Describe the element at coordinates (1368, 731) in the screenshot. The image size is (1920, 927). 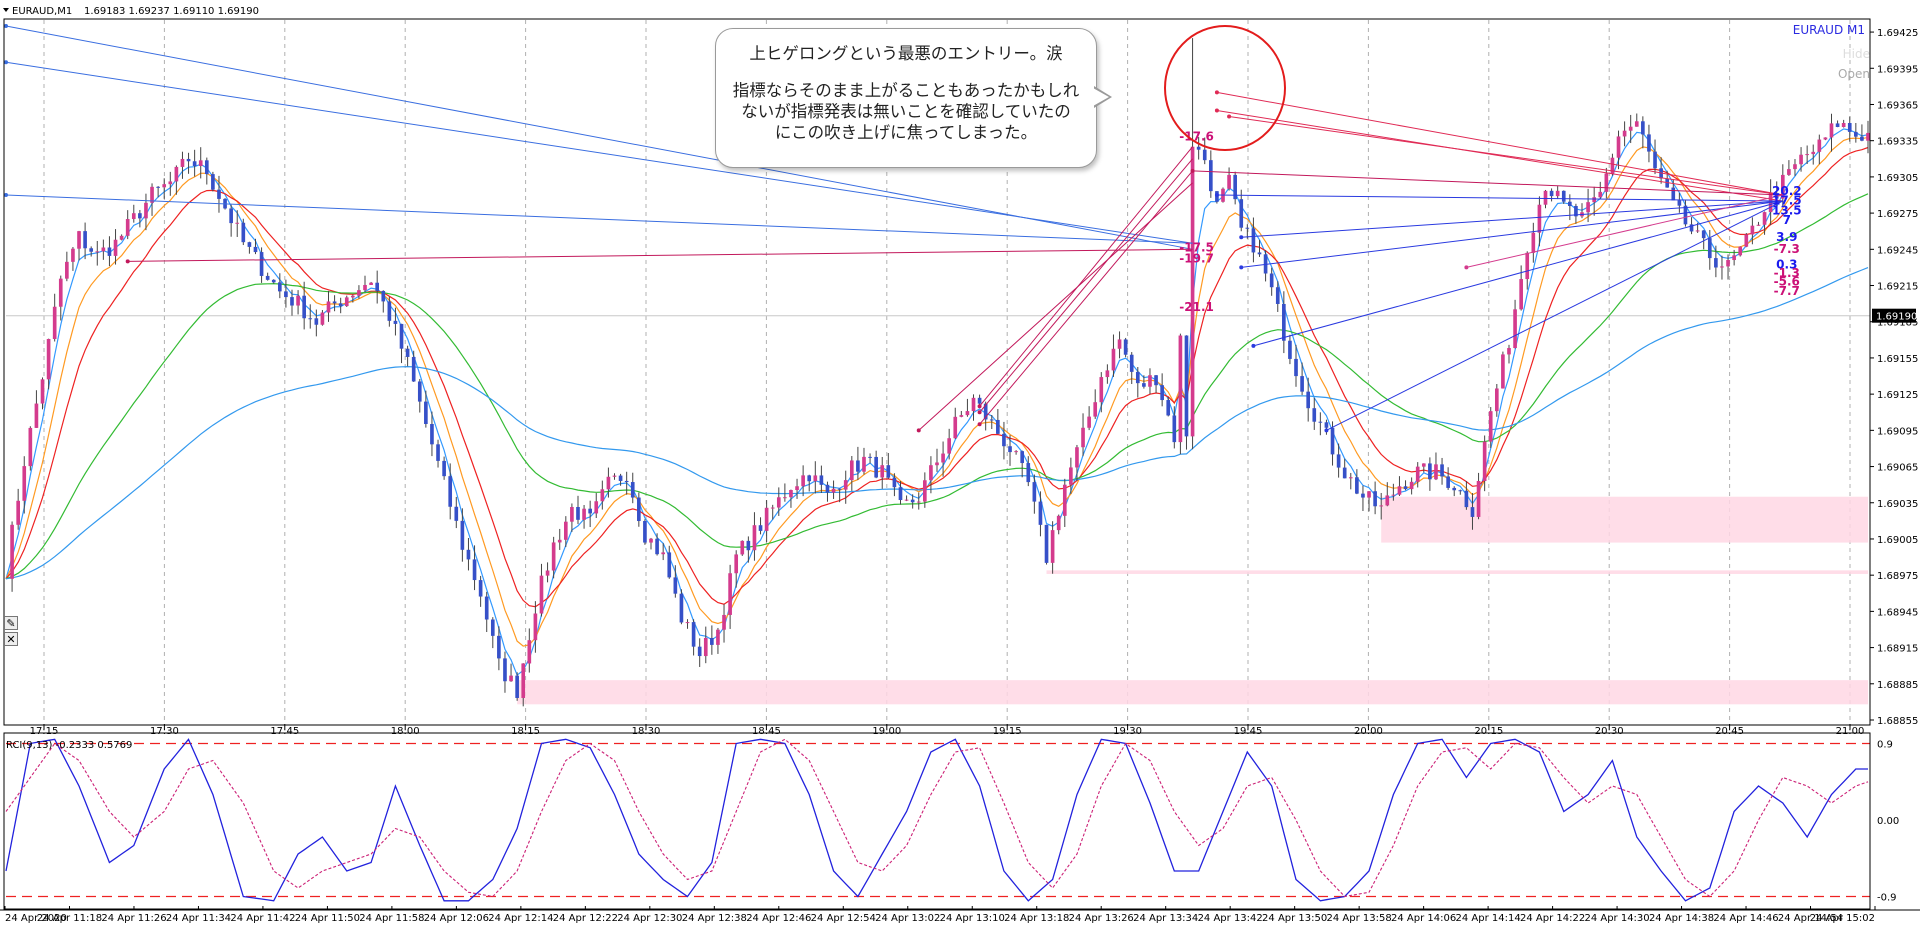
I see `x-tick-label-11: 20:00` at that location.